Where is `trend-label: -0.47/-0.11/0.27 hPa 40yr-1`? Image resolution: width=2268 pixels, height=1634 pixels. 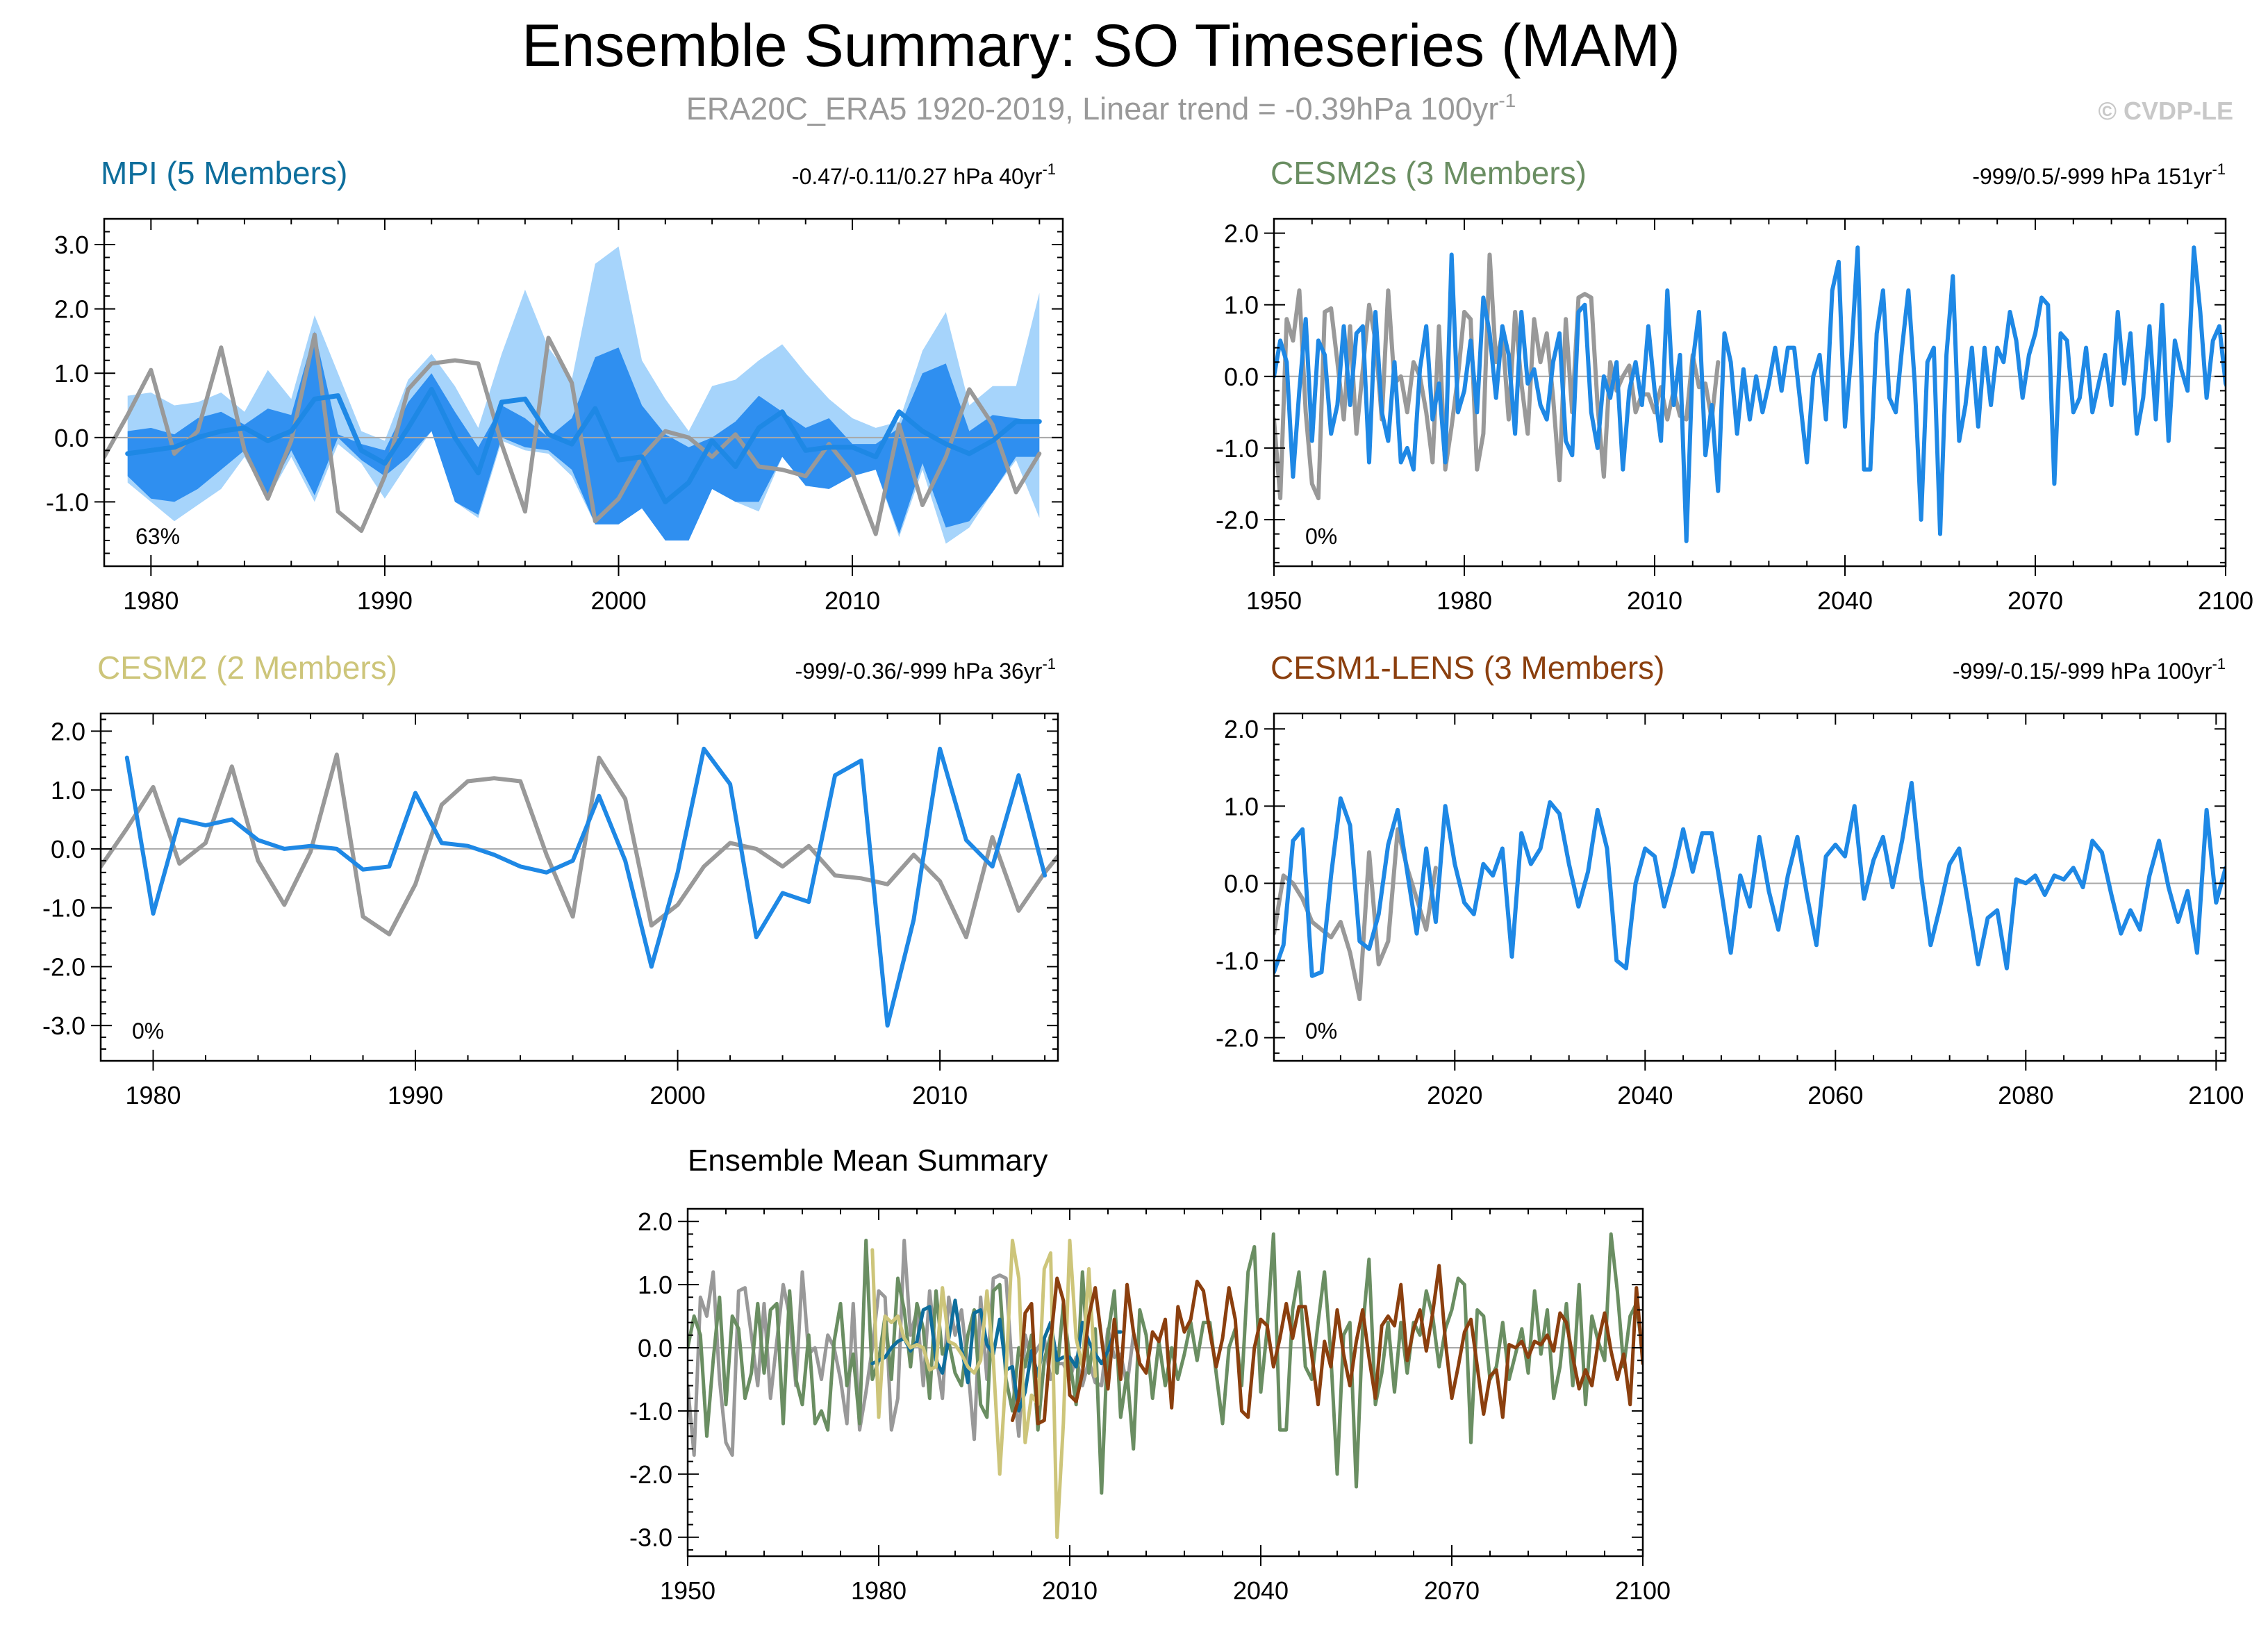 trend-label: -0.47/-0.11/0.27 hPa 40yr-1 is located at coordinates (924, 174).